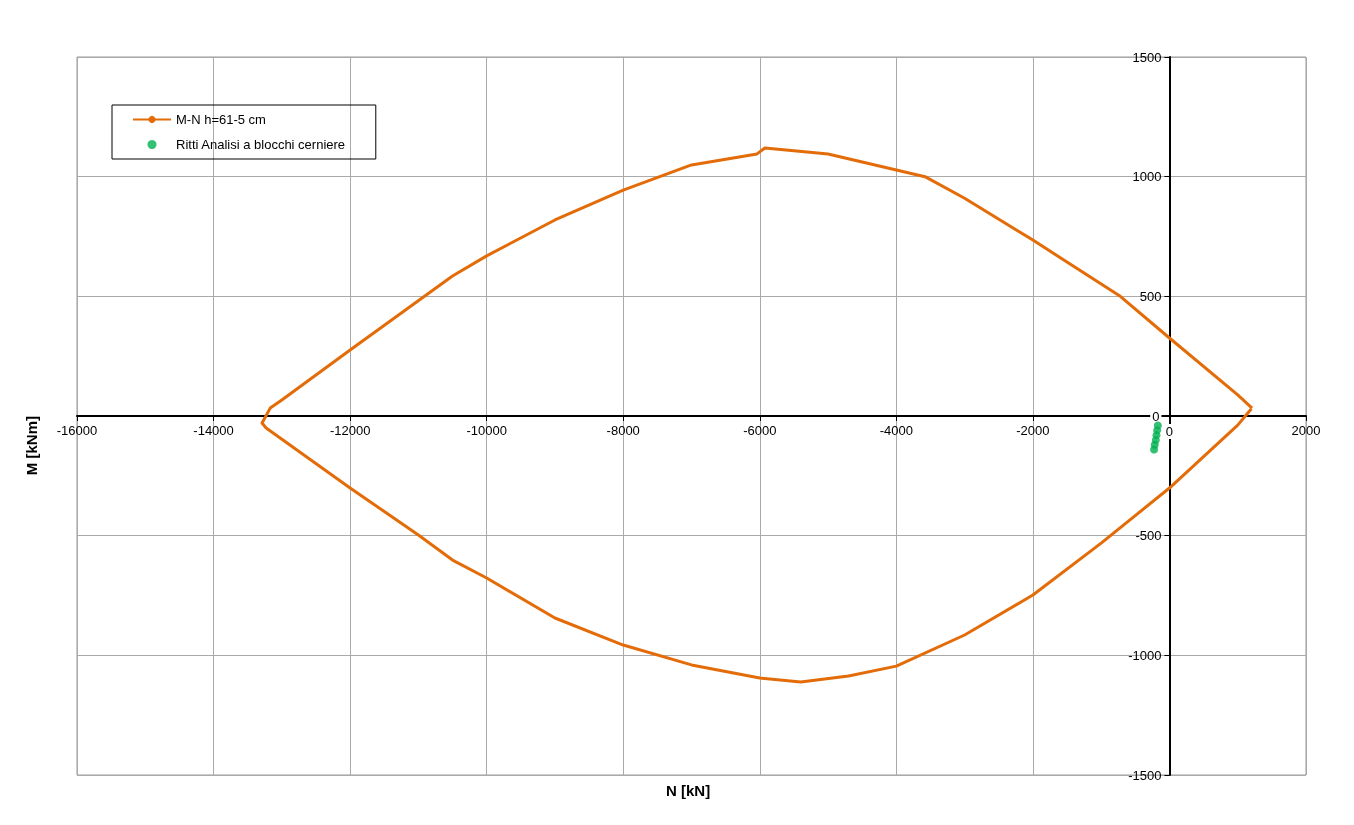 This screenshot has height=825, width=1354. I want to click on y-tick-label: 0, so click(1156, 416).